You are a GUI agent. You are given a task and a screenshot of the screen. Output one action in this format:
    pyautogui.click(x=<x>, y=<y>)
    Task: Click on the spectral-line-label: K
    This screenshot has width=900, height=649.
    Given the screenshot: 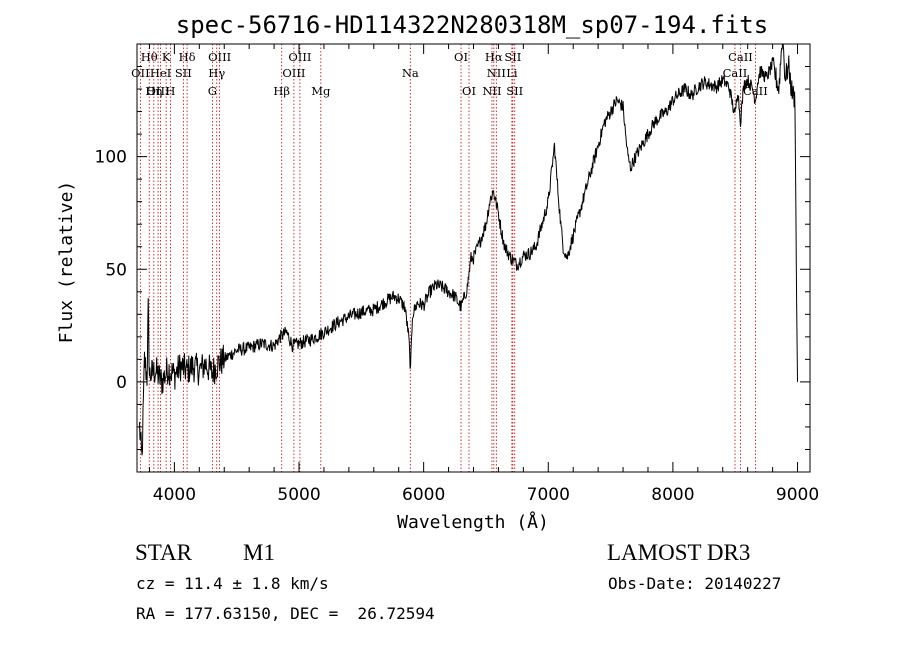 What is the action you would take?
    pyautogui.click(x=166, y=57)
    